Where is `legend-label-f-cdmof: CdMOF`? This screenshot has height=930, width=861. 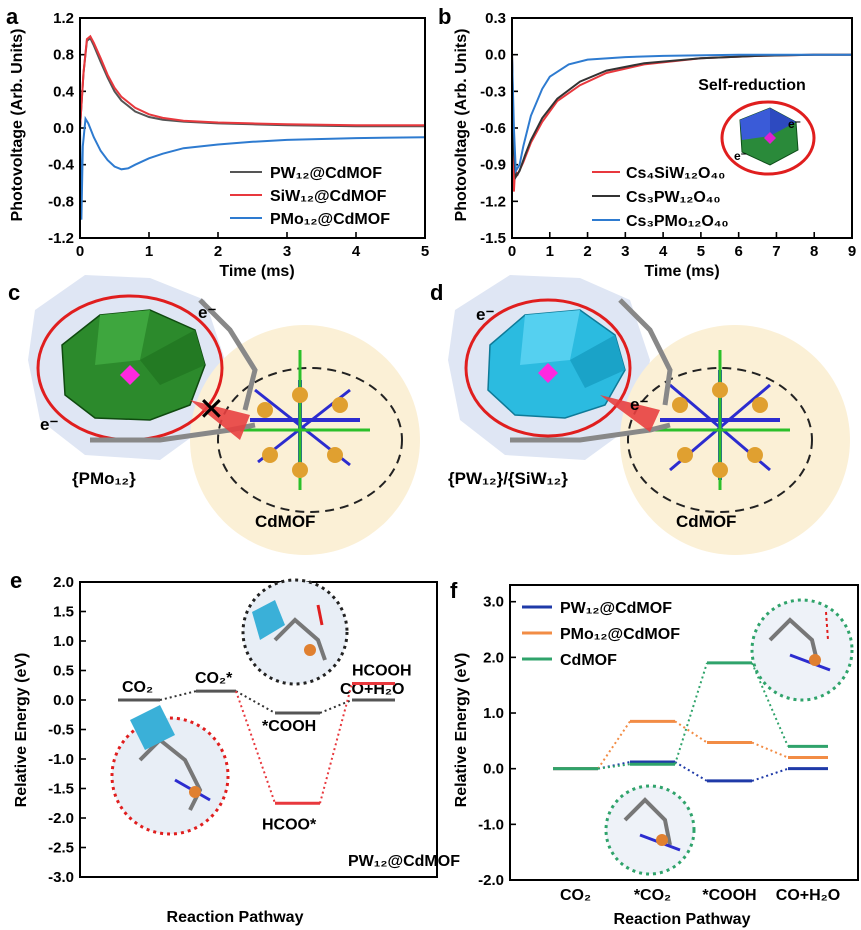 legend-label-f-cdmof: CdMOF is located at coordinates (588, 660).